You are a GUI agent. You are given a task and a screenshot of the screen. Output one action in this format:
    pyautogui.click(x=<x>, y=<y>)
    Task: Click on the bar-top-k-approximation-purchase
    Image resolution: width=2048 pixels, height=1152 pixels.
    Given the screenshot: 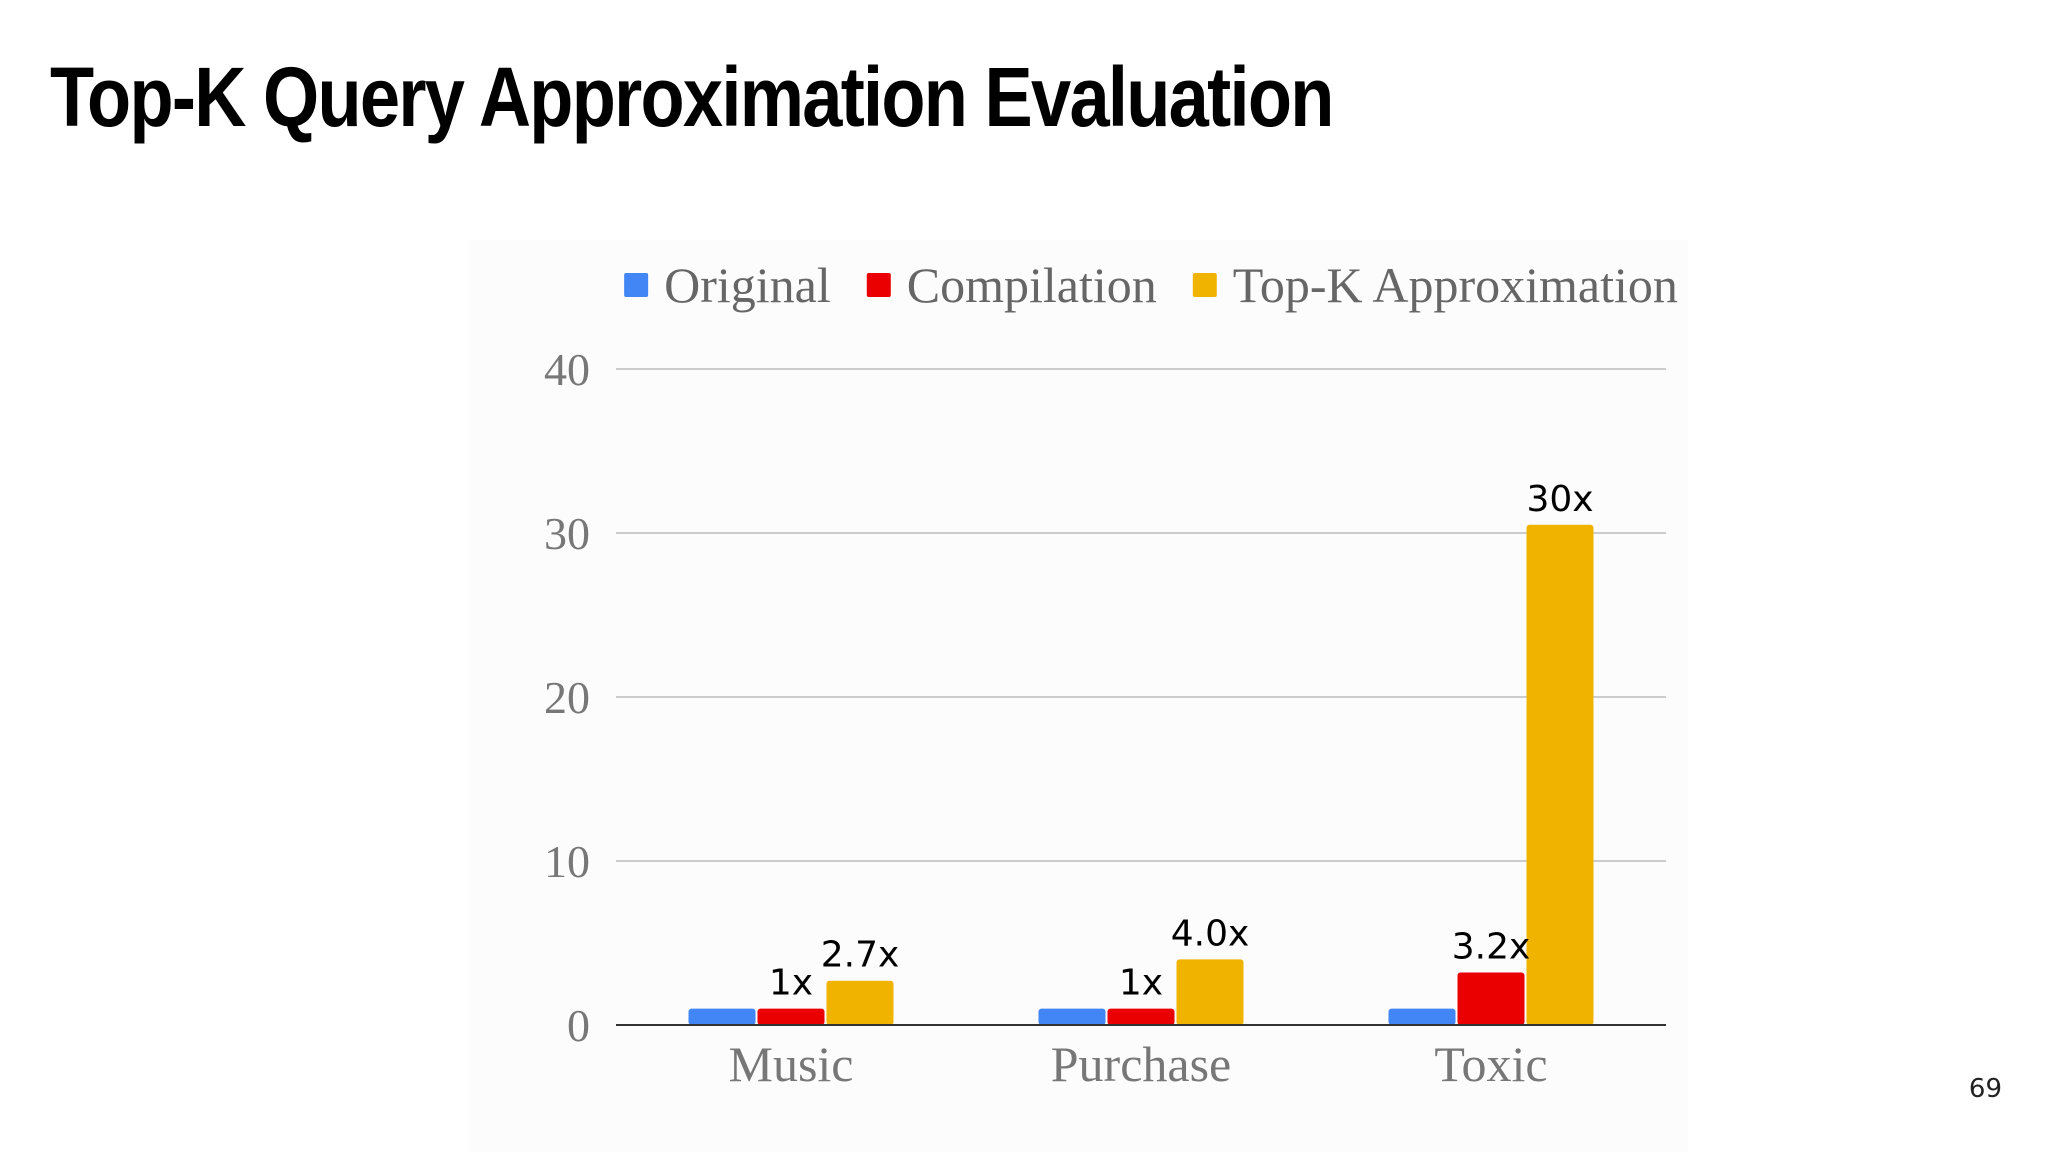 What is the action you would take?
    pyautogui.click(x=1210, y=992)
    